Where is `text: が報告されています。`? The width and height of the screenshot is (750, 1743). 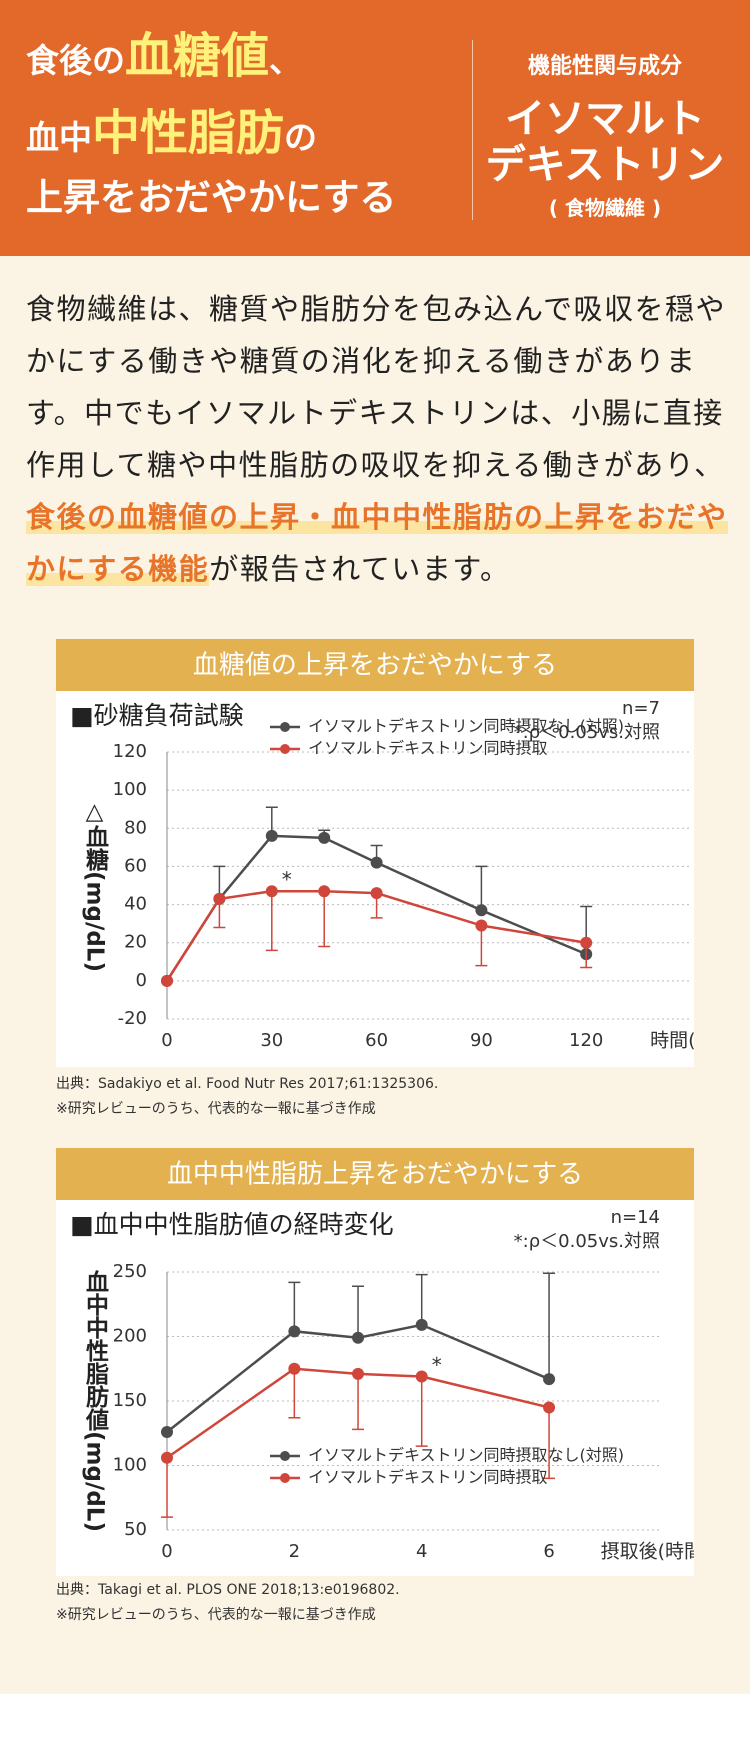
text: が報告されています。 is located at coordinates (360, 569).